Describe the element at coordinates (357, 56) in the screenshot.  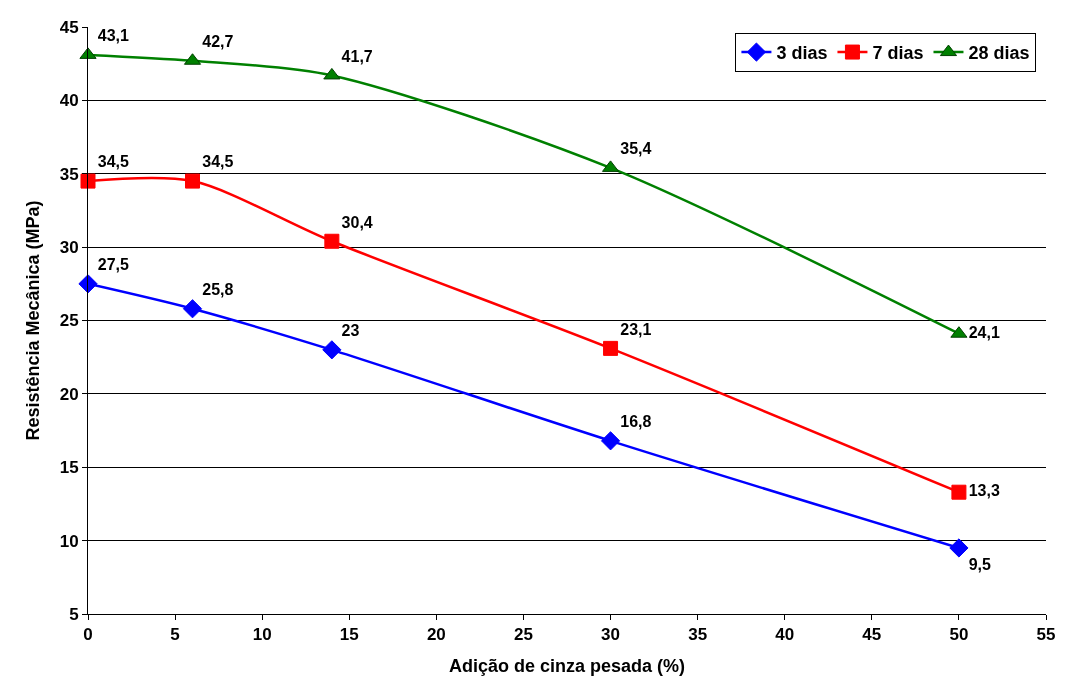
I see `data-label: 41,7` at that location.